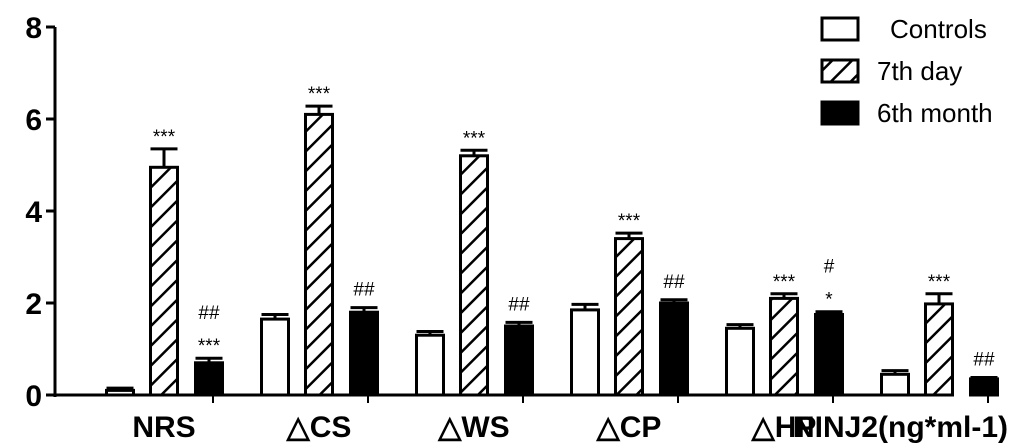 This screenshot has width=1011, height=445. What do you see at coordinates (163, 427) in the screenshot?
I see `x-category-label: NRS` at bounding box center [163, 427].